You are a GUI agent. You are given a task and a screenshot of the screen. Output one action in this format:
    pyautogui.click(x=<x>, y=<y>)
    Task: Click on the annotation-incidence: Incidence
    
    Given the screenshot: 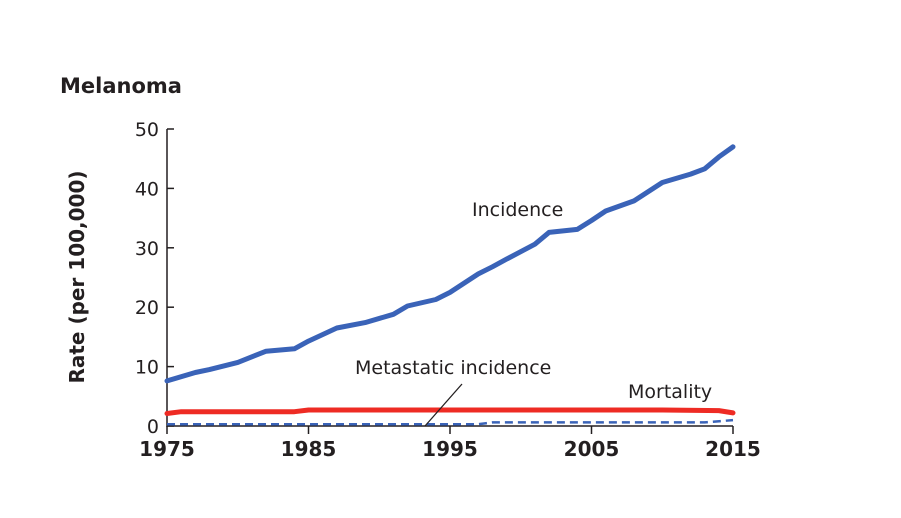 What is the action you would take?
    pyautogui.click(x=517, y=210)
    